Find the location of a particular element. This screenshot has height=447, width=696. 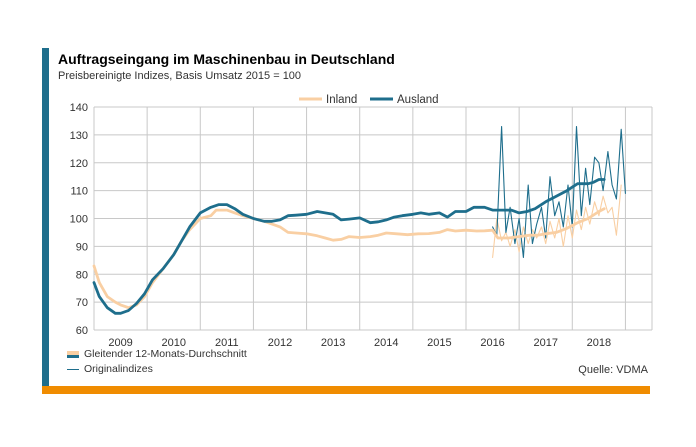

x-tick-label: 2017 is located at coordinates (545, 343).